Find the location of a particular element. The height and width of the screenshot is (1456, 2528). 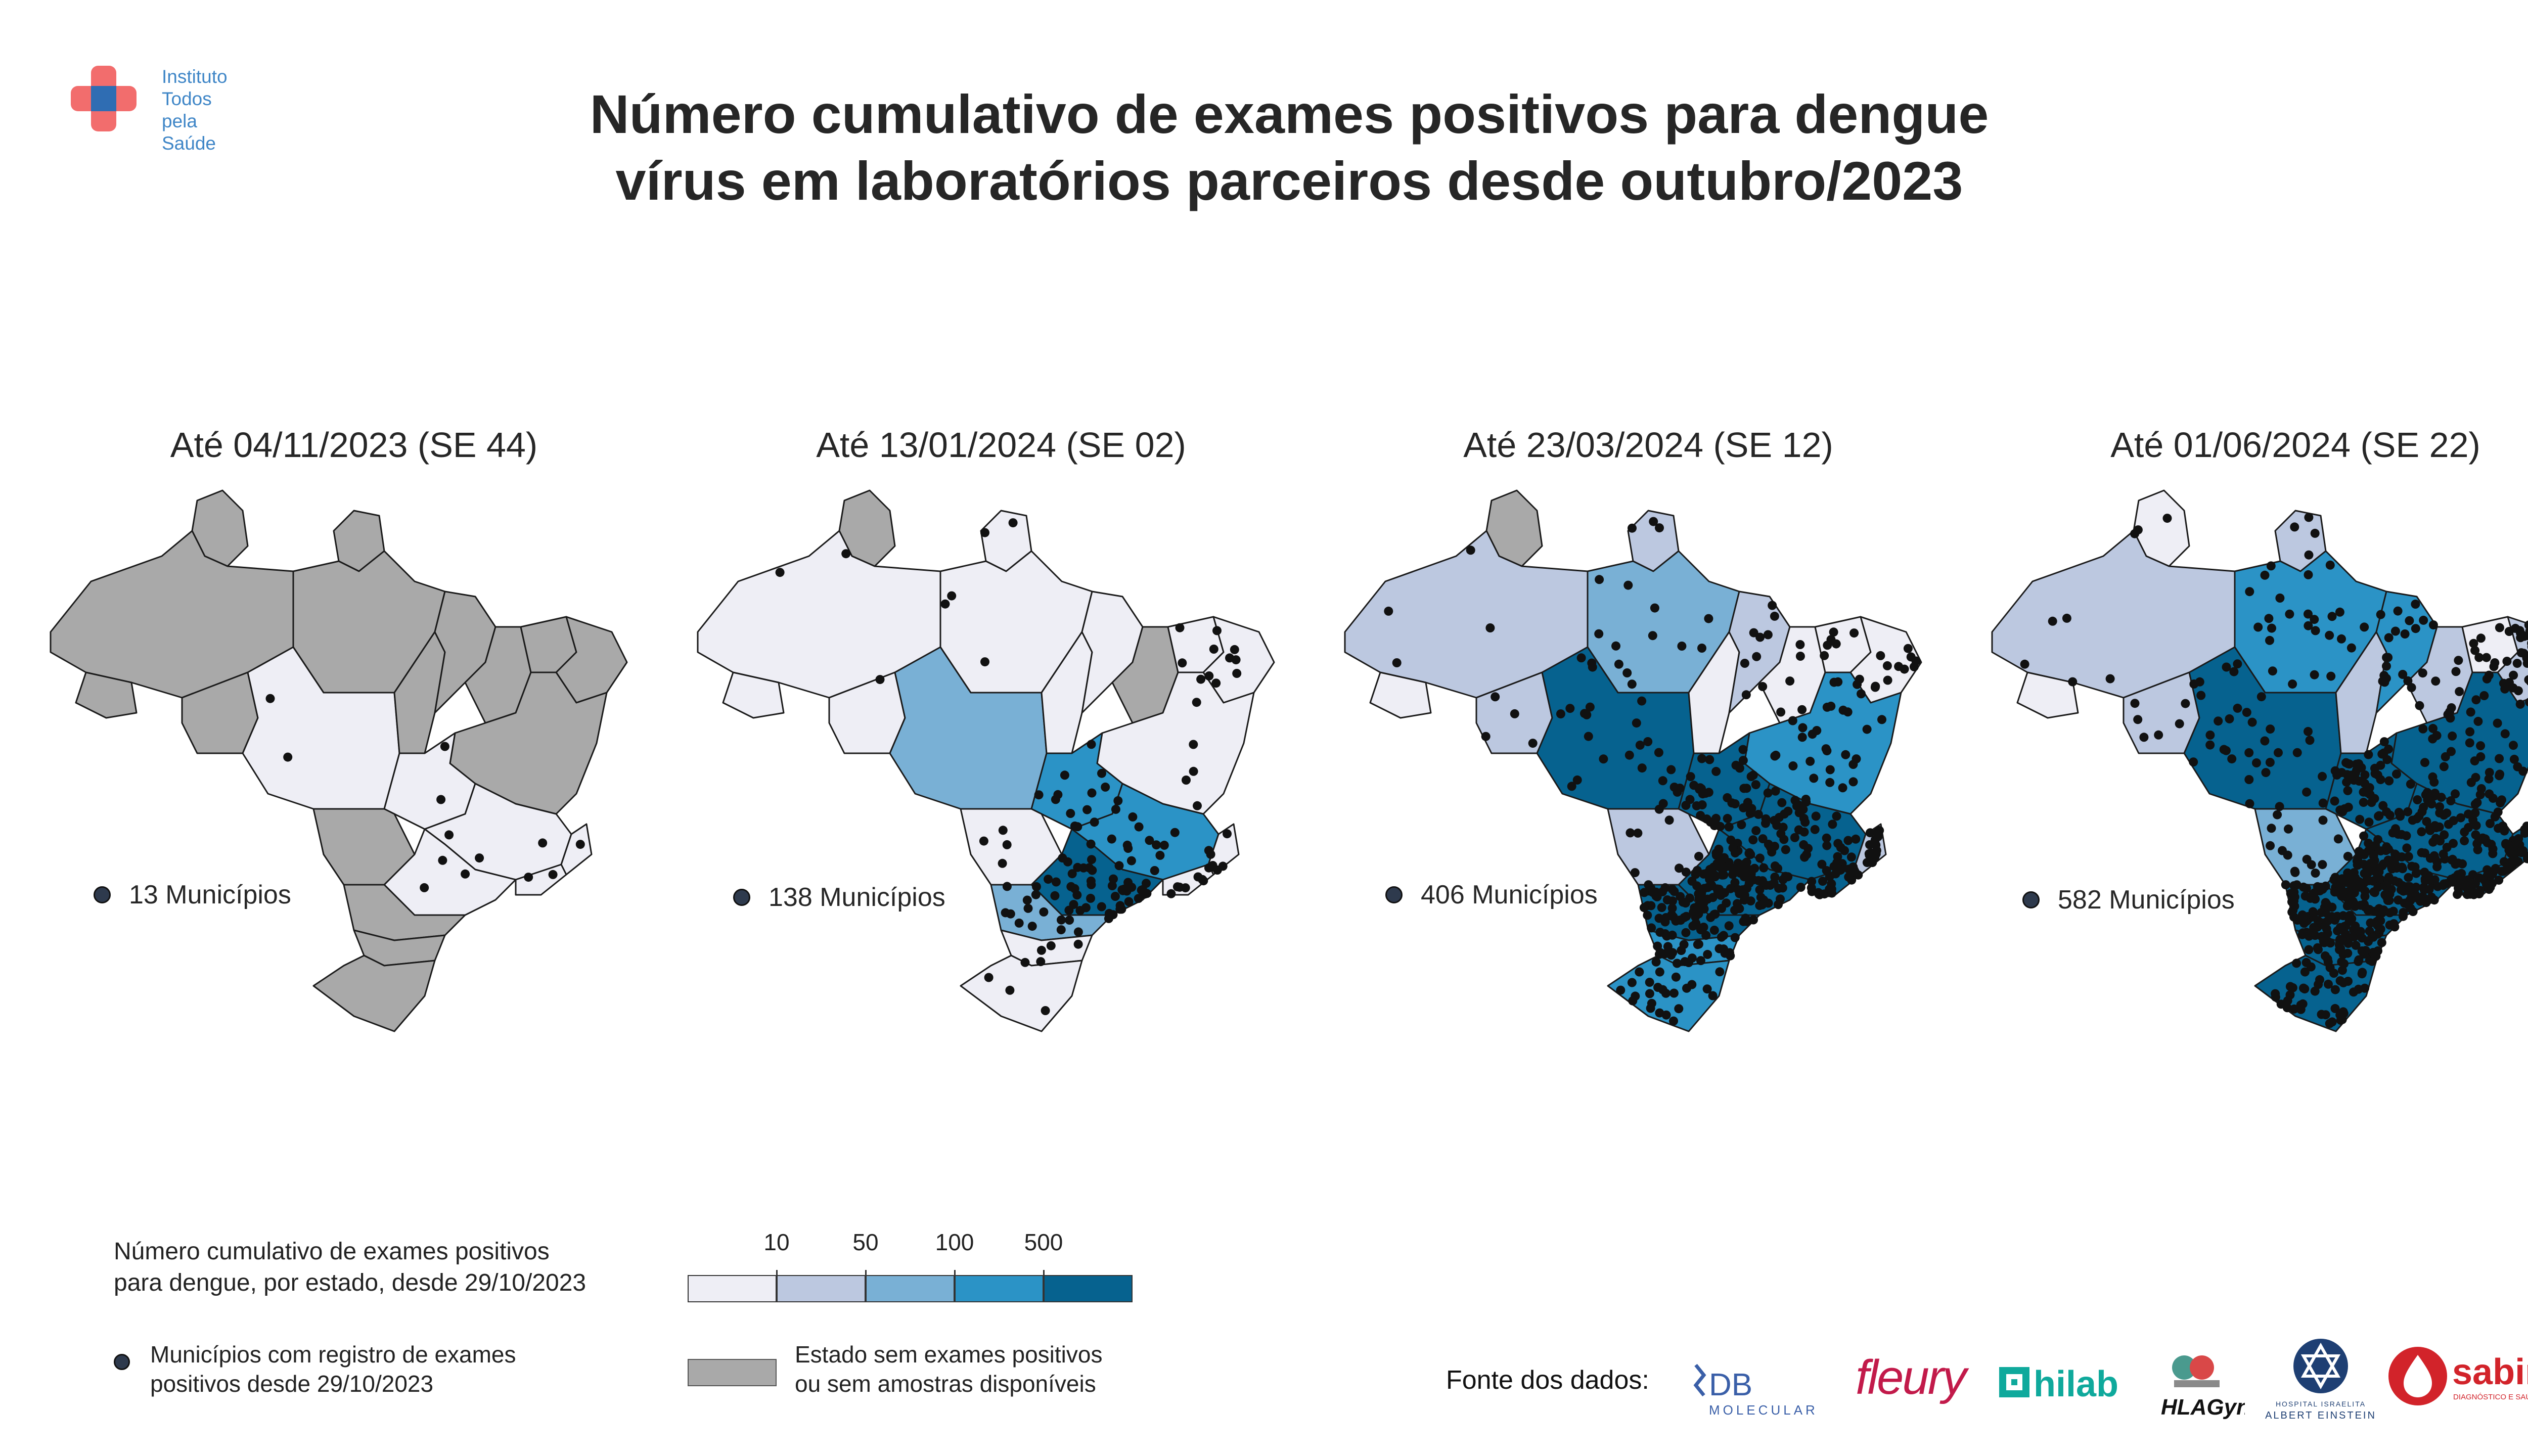

organization-logo: Instituto Todos pela Saúde is located at coordinates (162, 111).